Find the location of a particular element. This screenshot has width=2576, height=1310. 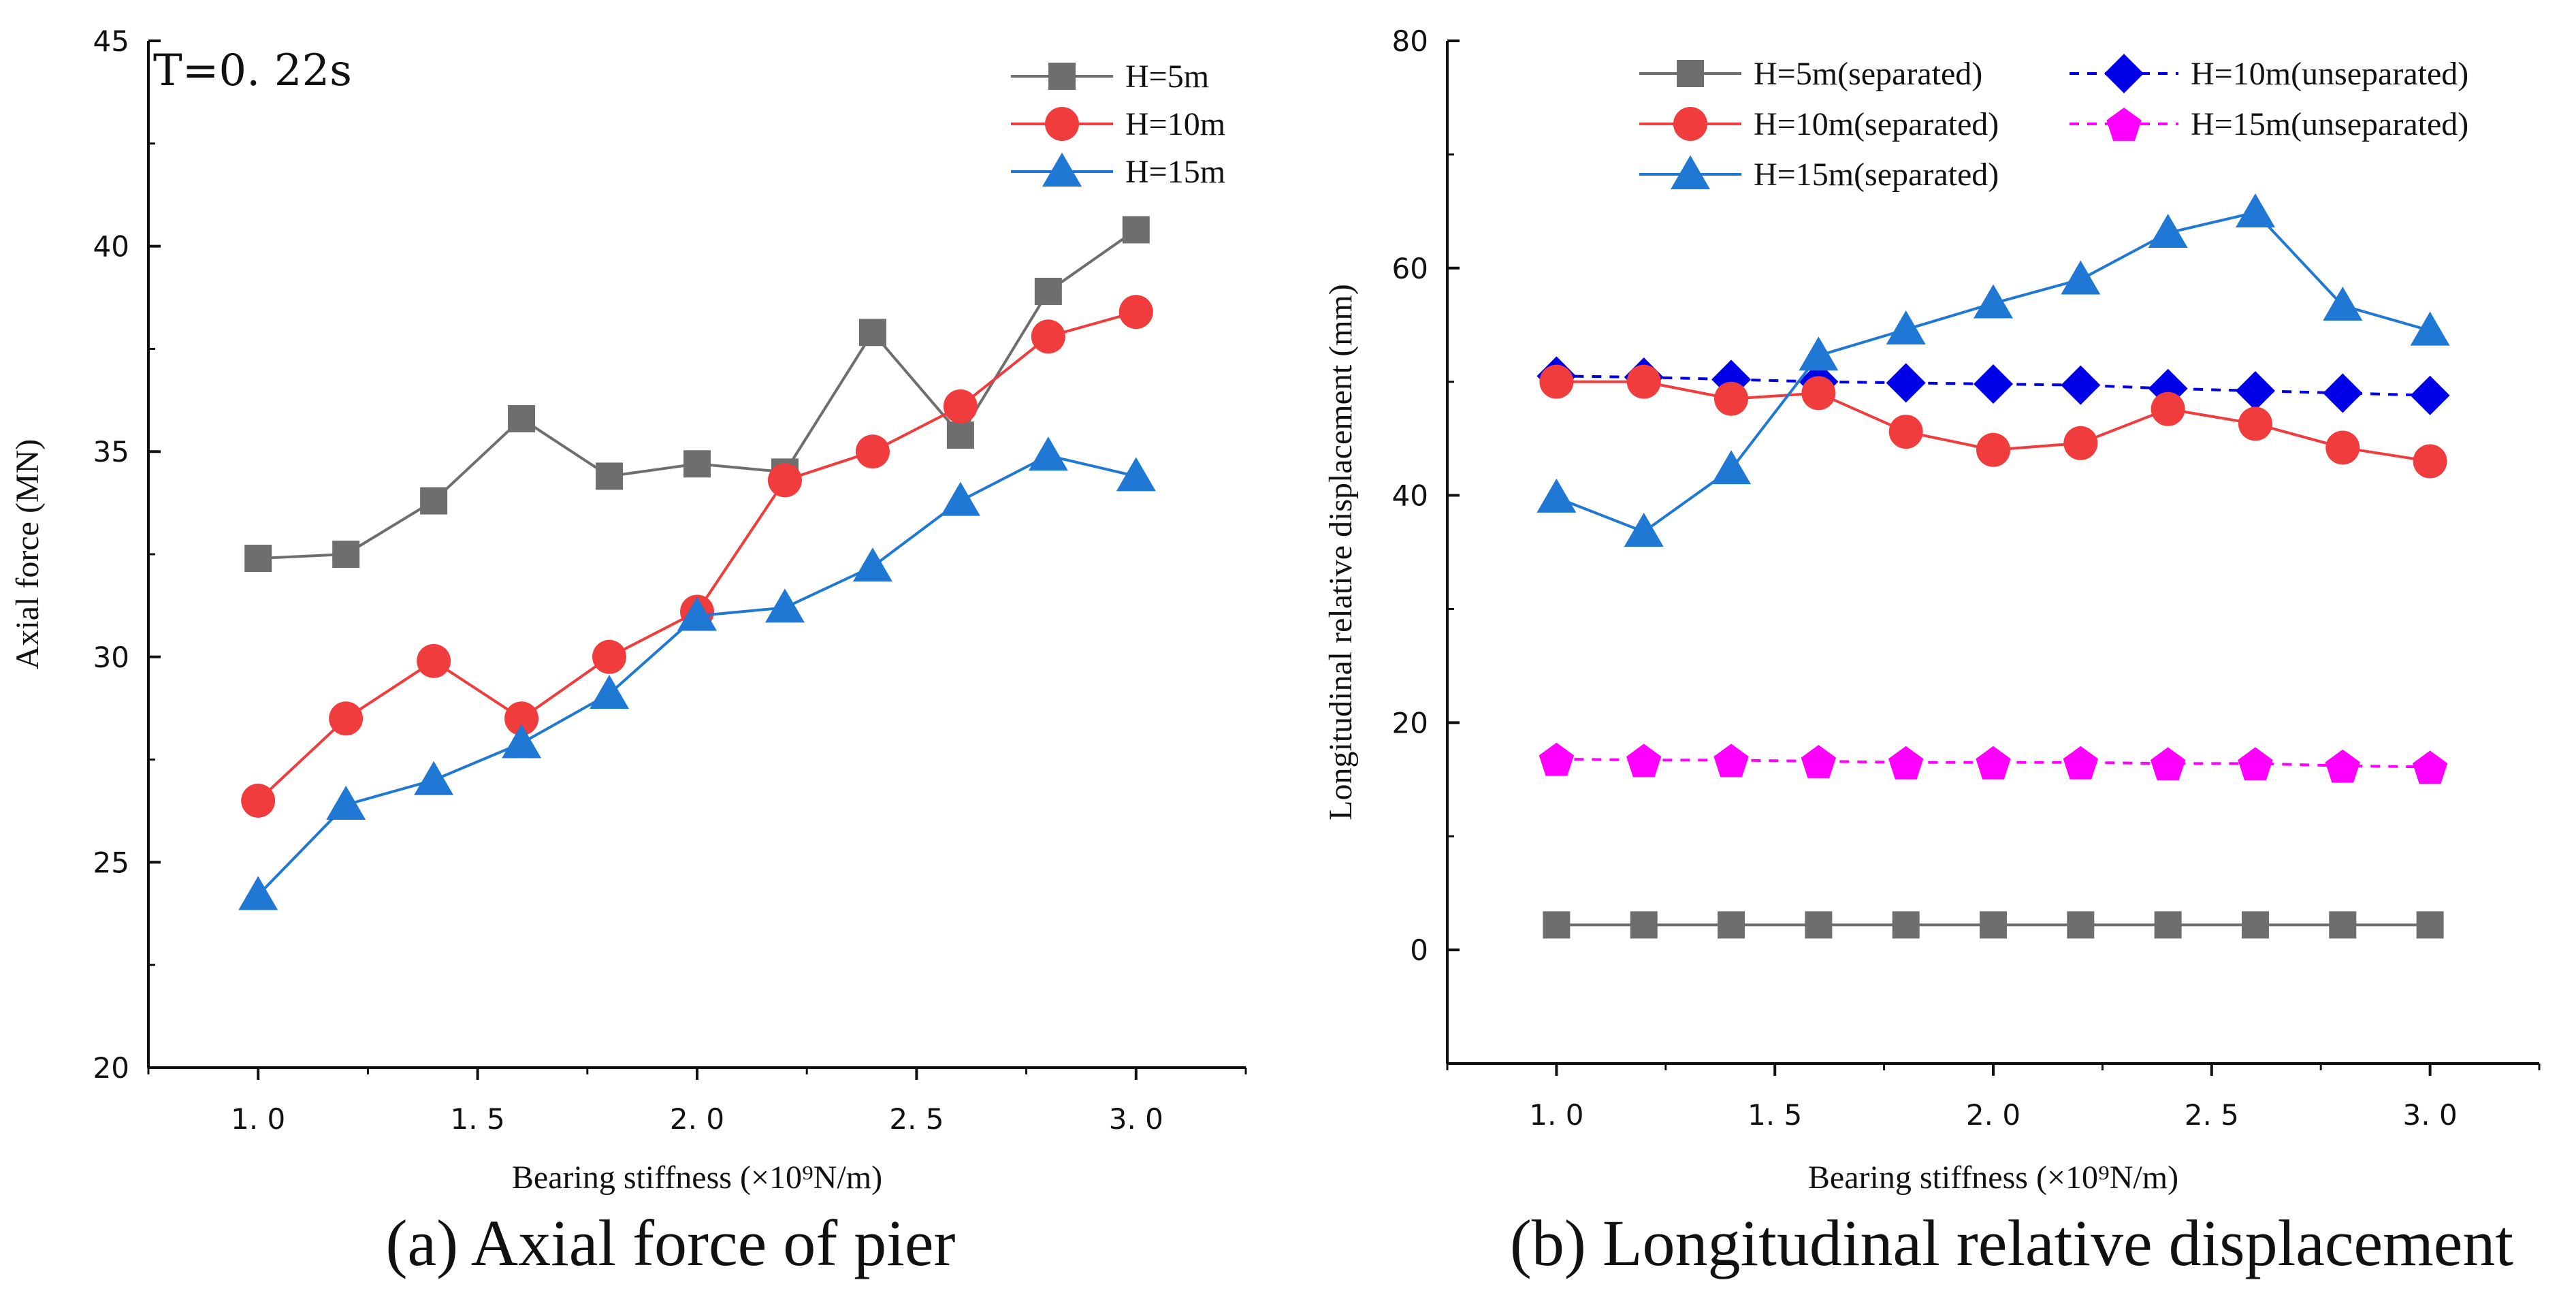

y-tick-label: 80 is located at coordinates (1410, 41).